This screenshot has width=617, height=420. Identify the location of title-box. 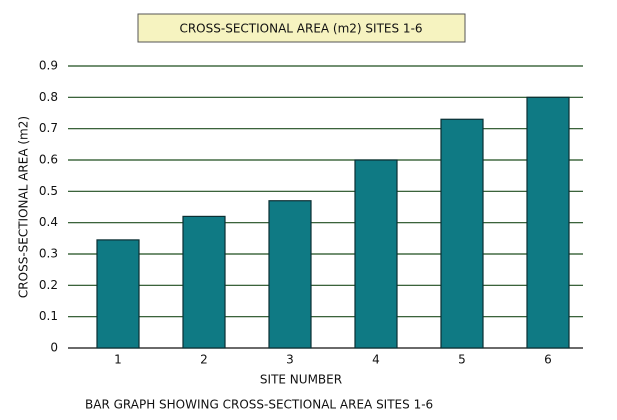
(301, 28).